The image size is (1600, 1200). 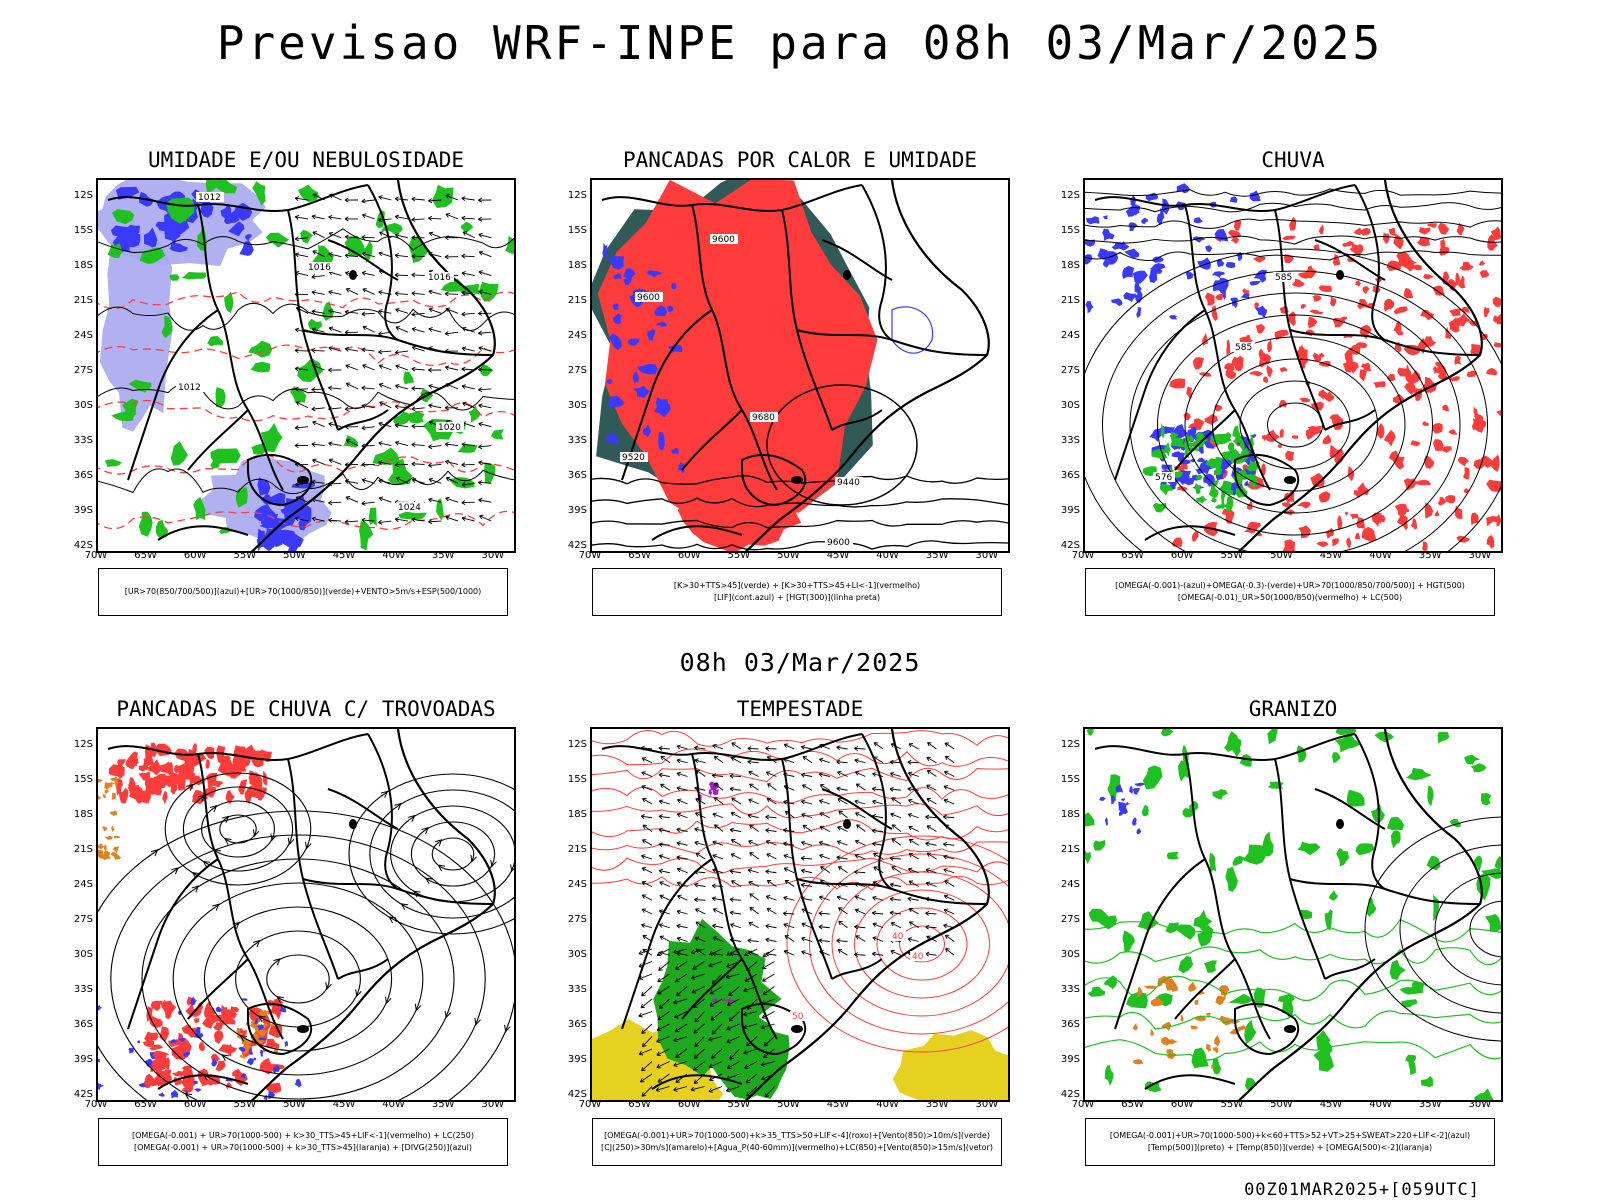 What do you see at coordinates (918, 956) in the screenshot?
I see `contour-label-bg` at bounding box center [918, 956].